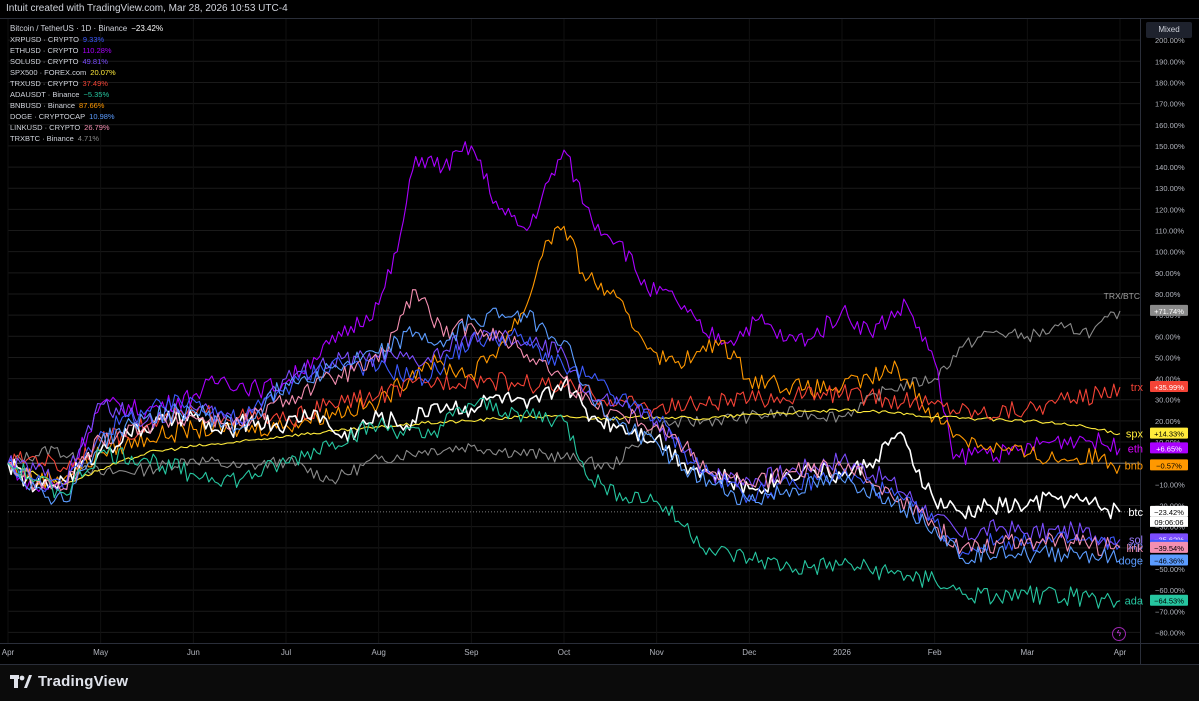  What do you see at coordinates (1170, 61) in the screenshot?
I see `y-tick-label: 190.00%` at bounding box center [1170, 61].